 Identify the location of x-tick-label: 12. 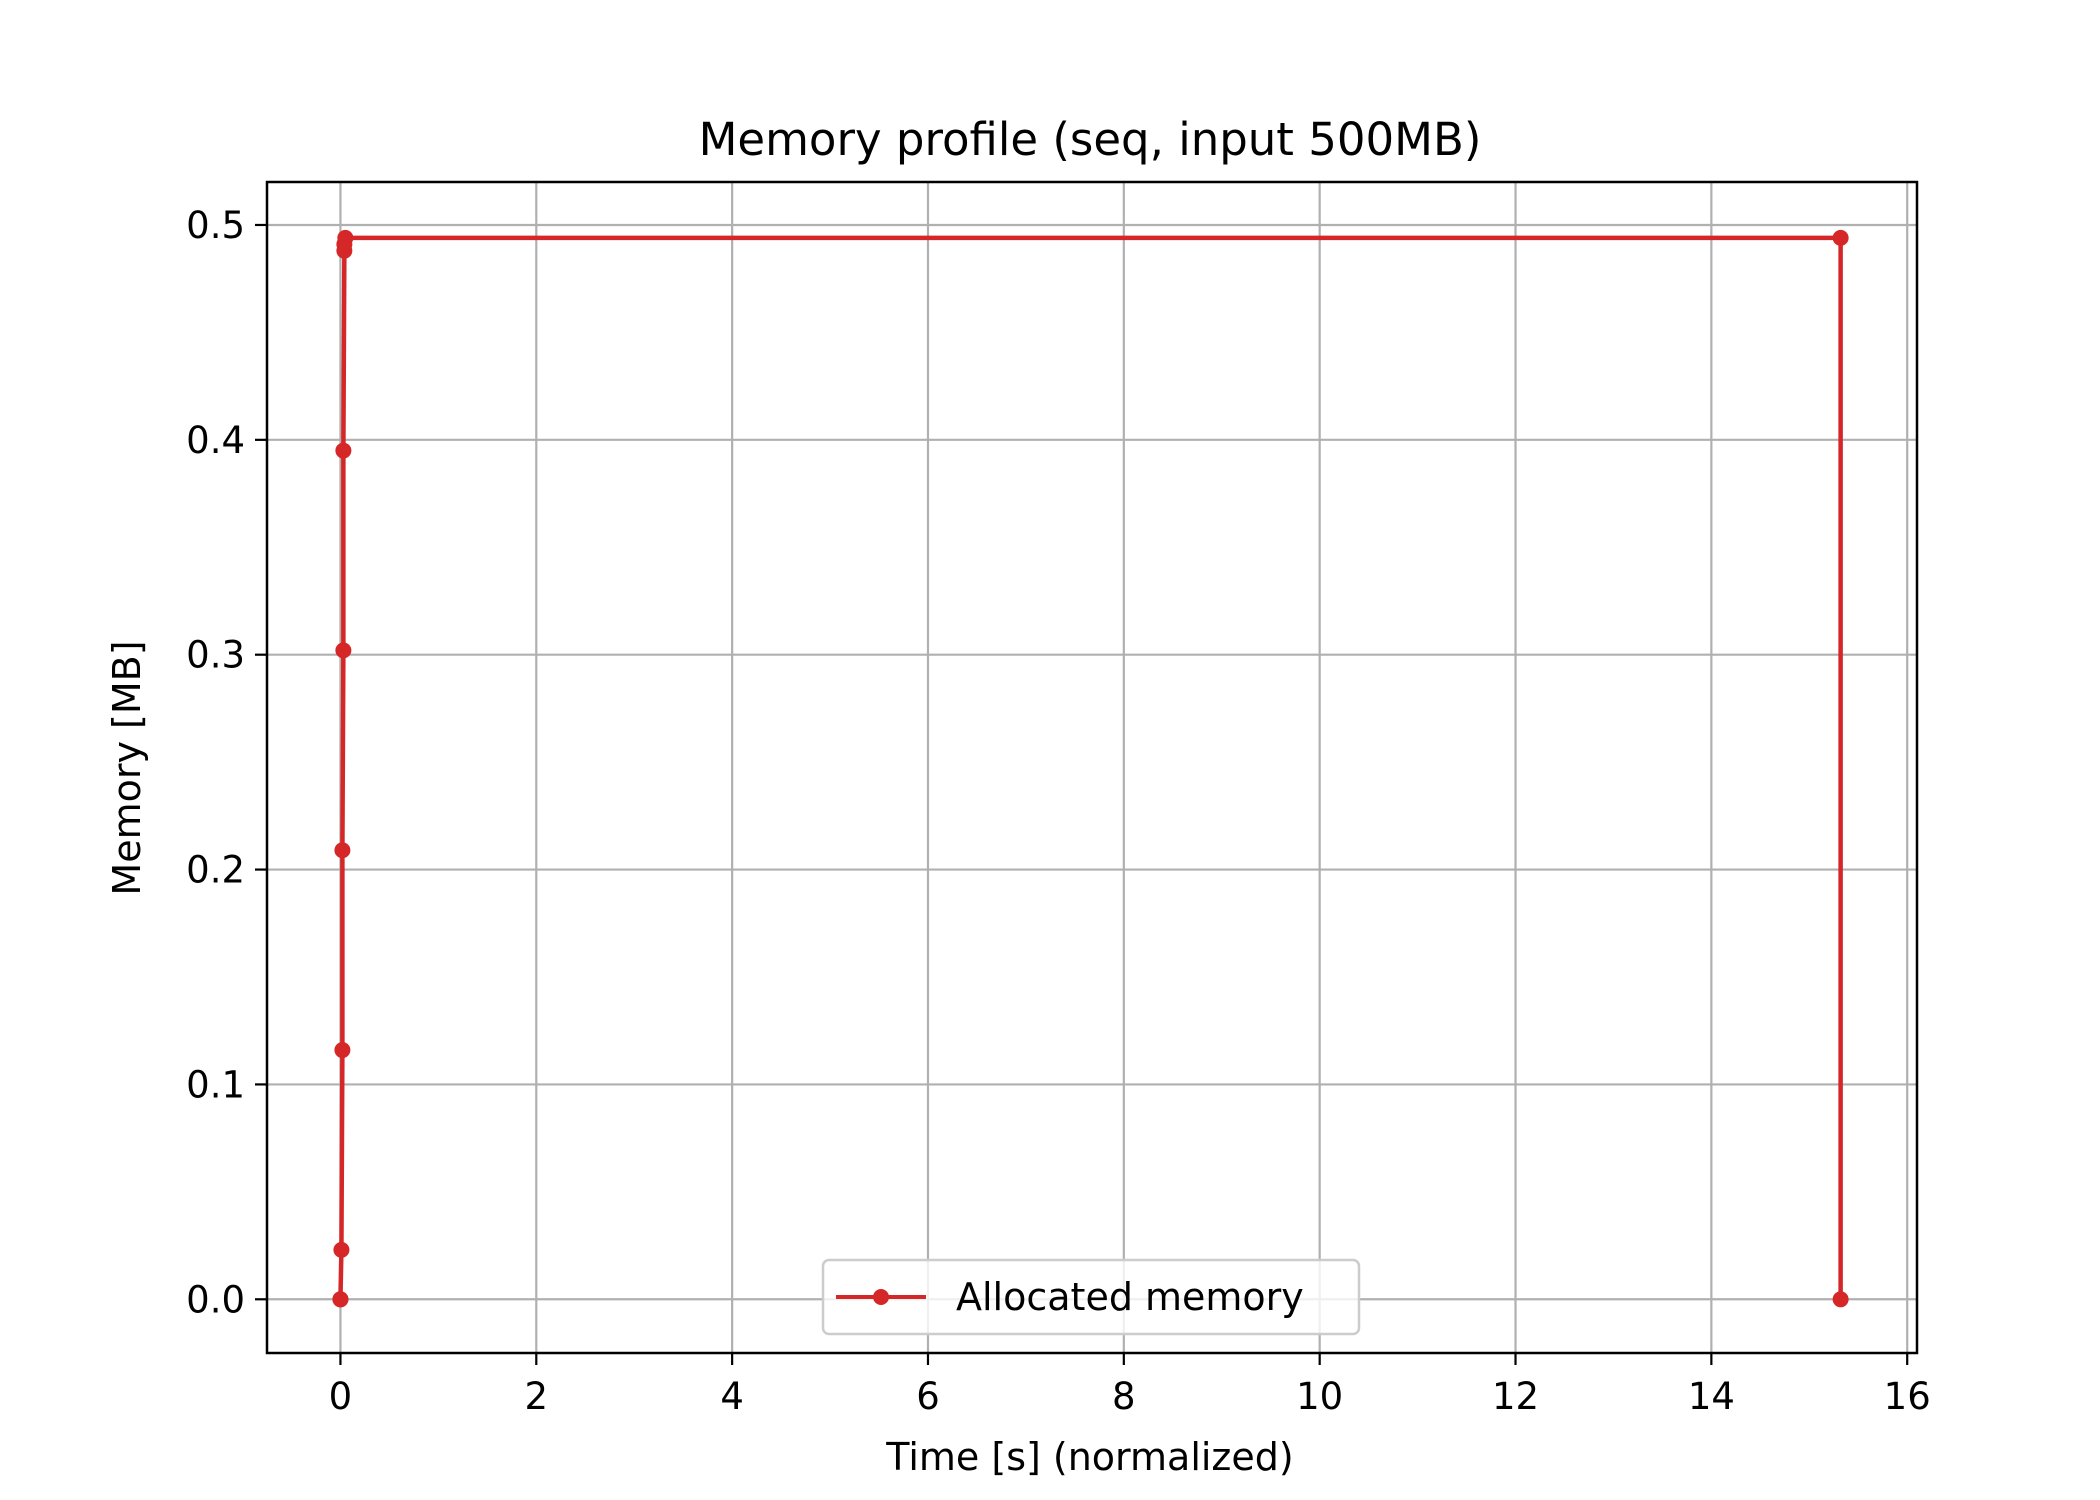
(1515, 1396).